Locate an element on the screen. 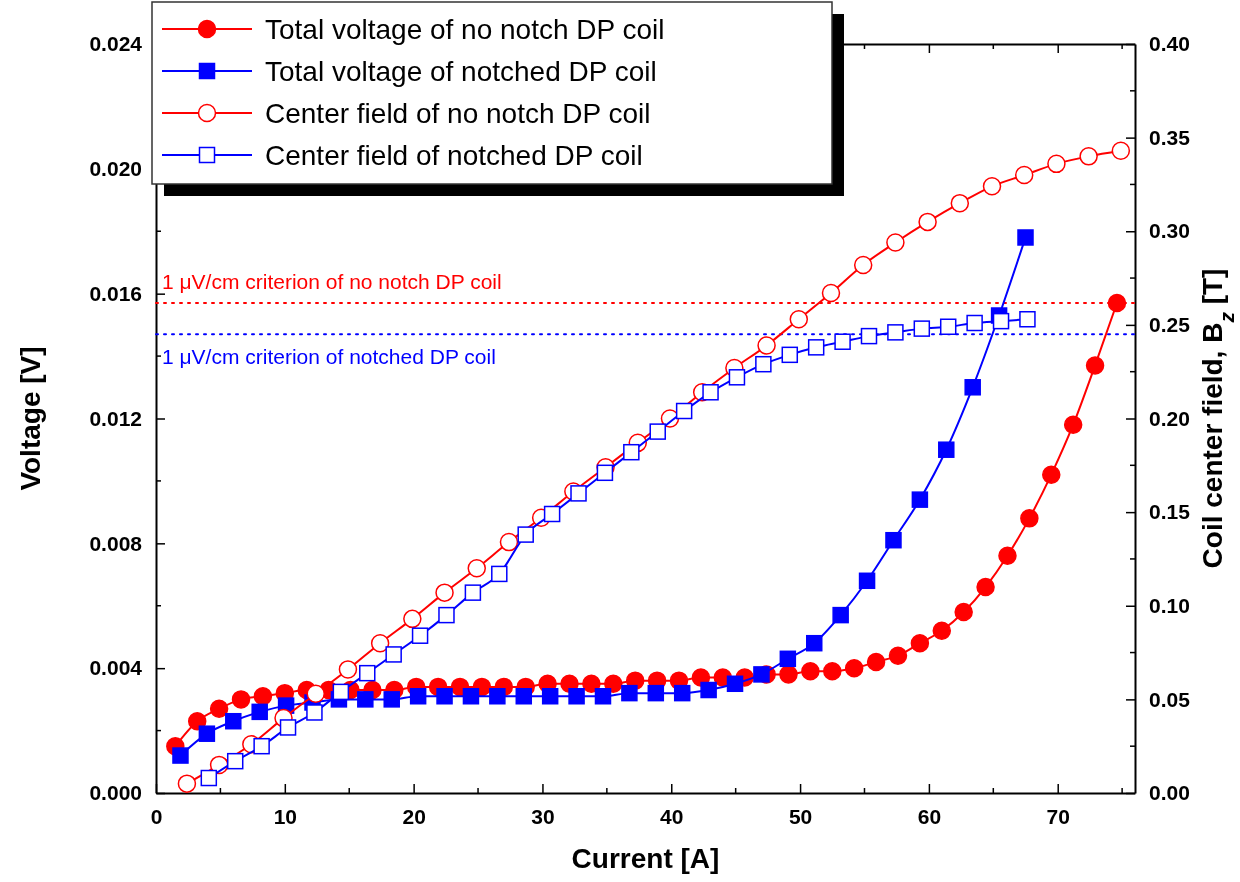 The width and height of the screenshot is (1240, 882). x-tick-label: 10 is located at coordinates (285, 816).